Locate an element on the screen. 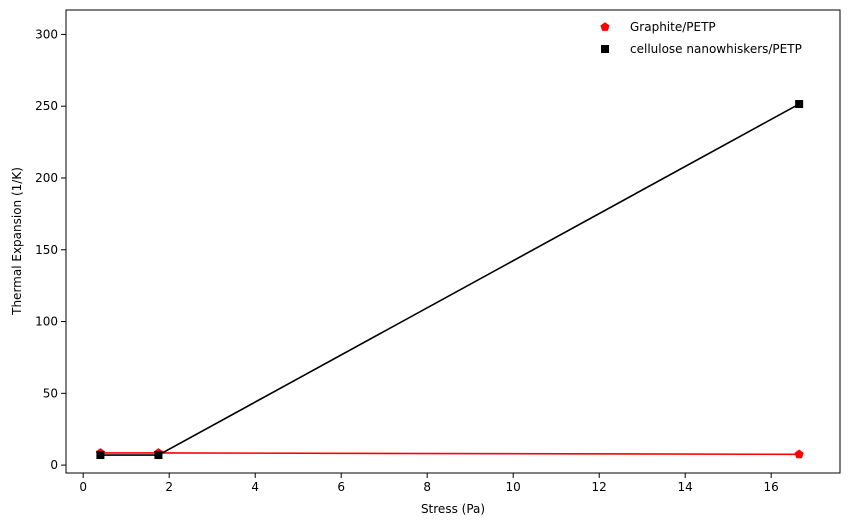  x-tick-label: 6 is located at coordinates (341, 487).